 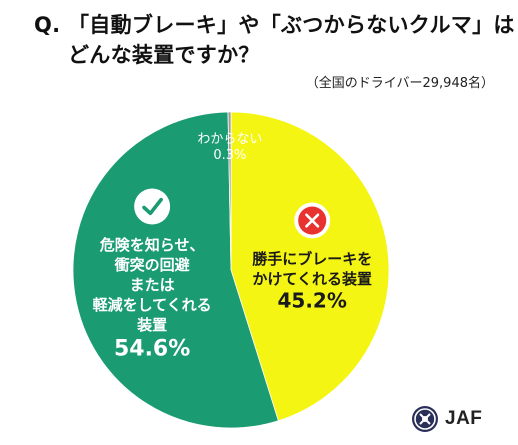 I want to click on slice-value-0: 45.2%, so click(x=312, y=301).